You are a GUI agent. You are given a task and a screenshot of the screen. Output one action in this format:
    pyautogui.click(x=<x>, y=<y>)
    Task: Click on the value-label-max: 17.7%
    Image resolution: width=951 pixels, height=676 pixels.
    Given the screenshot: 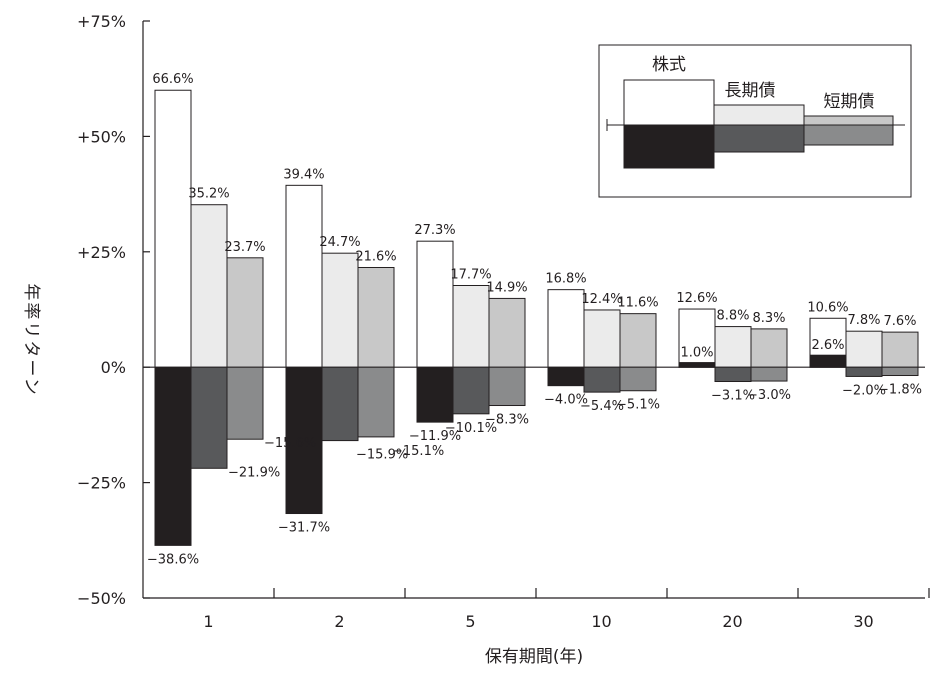 What is the action you would take?
    pyautogui.click(x=470, y=274)
    